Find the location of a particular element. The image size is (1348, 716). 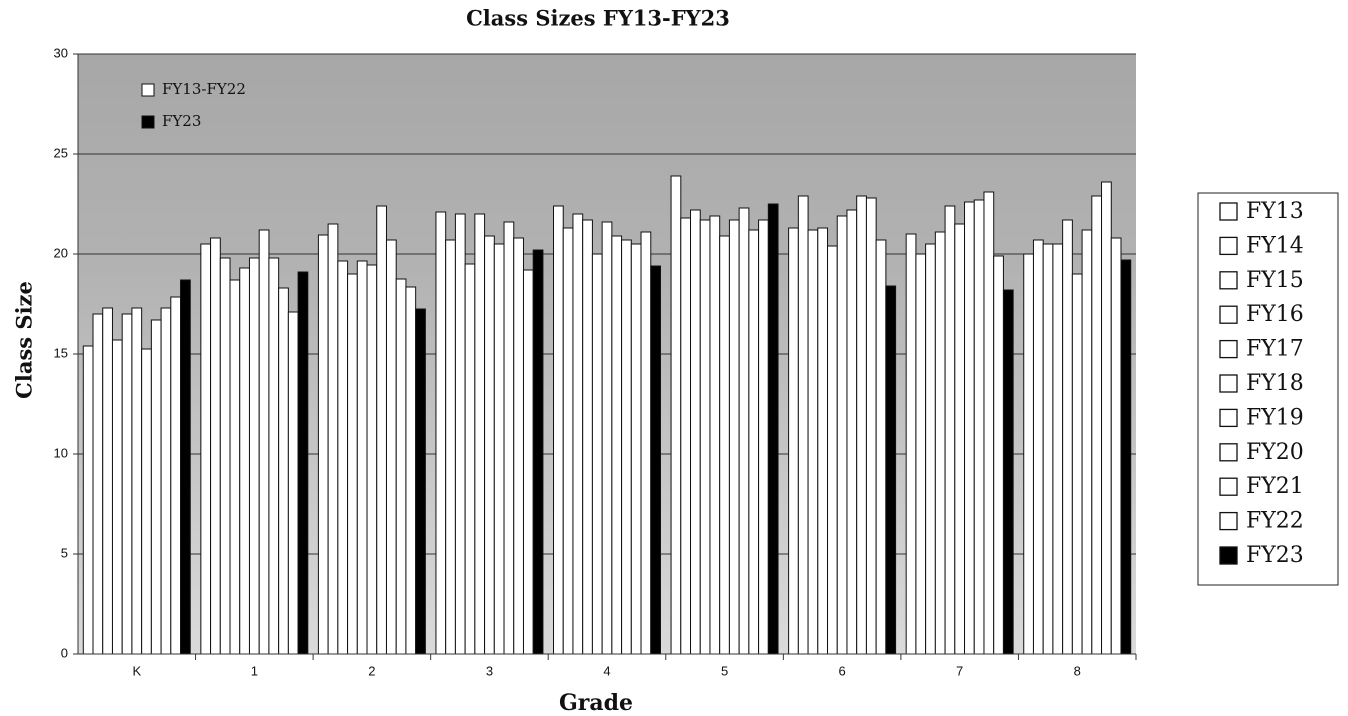

y-tick-label: 0 is located at coordinates (64, 652).